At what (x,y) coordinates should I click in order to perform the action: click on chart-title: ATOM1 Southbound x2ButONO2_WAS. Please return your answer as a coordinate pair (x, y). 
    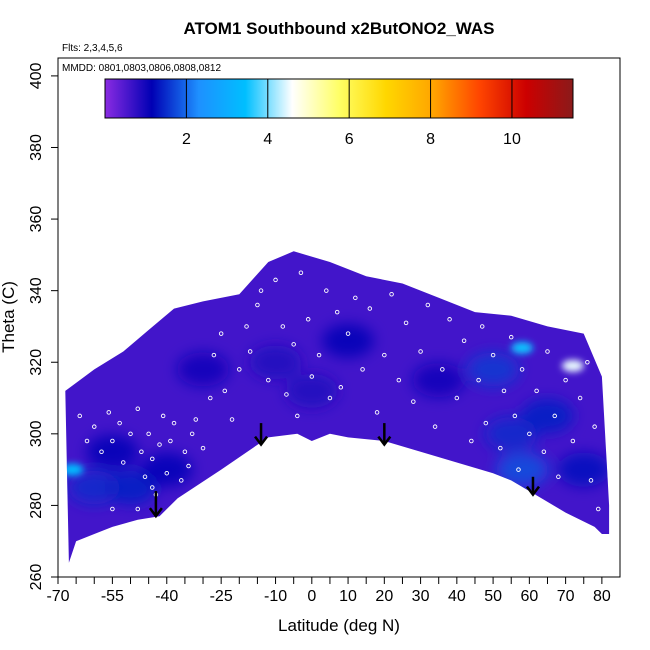
    Looking at the image, I should click on (338, 28).